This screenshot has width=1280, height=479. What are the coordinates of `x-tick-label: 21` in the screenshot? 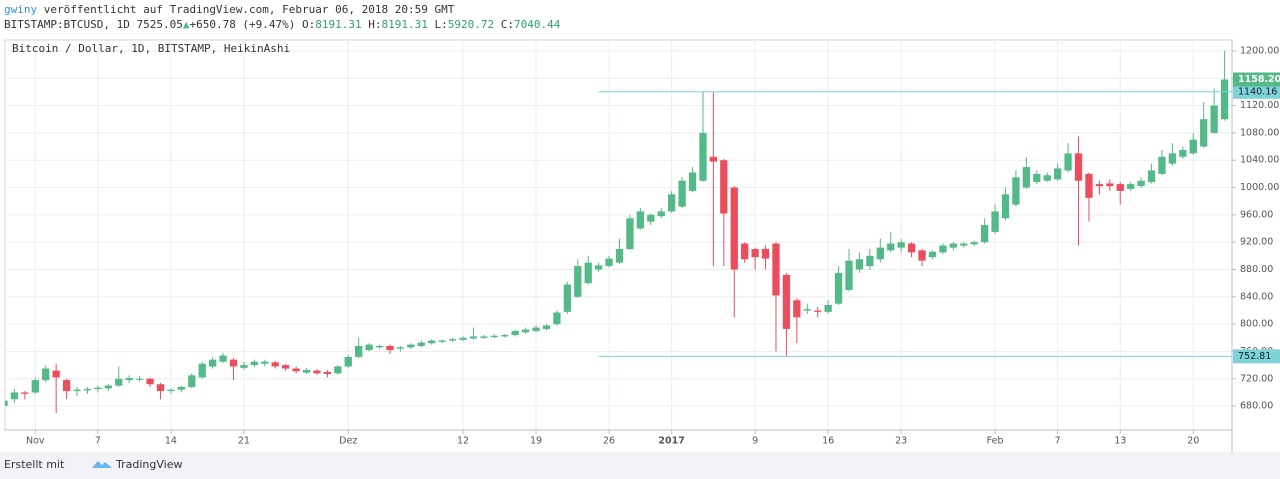 It's located at (244, 441).